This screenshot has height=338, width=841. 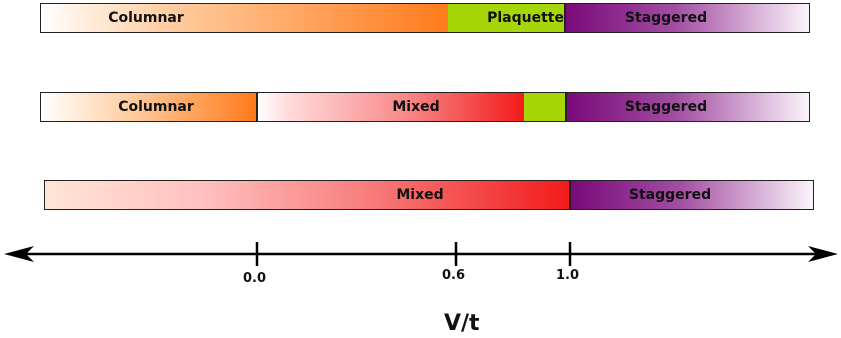 I want to click on tick-label-1: 0.6, so click(x=454, y=275).